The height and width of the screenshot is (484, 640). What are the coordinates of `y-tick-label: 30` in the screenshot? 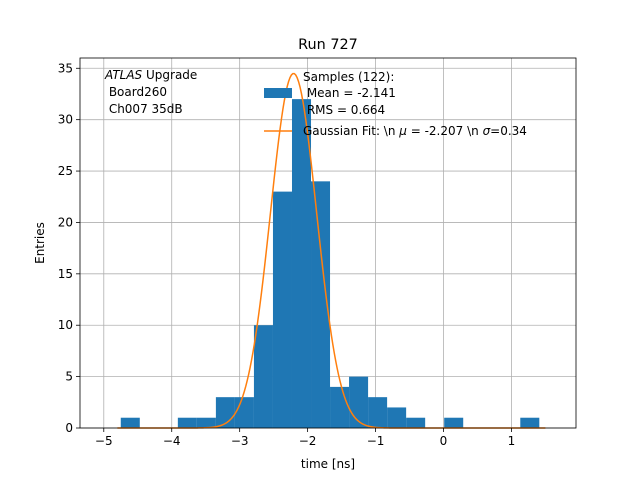 It's located at (65, 120).